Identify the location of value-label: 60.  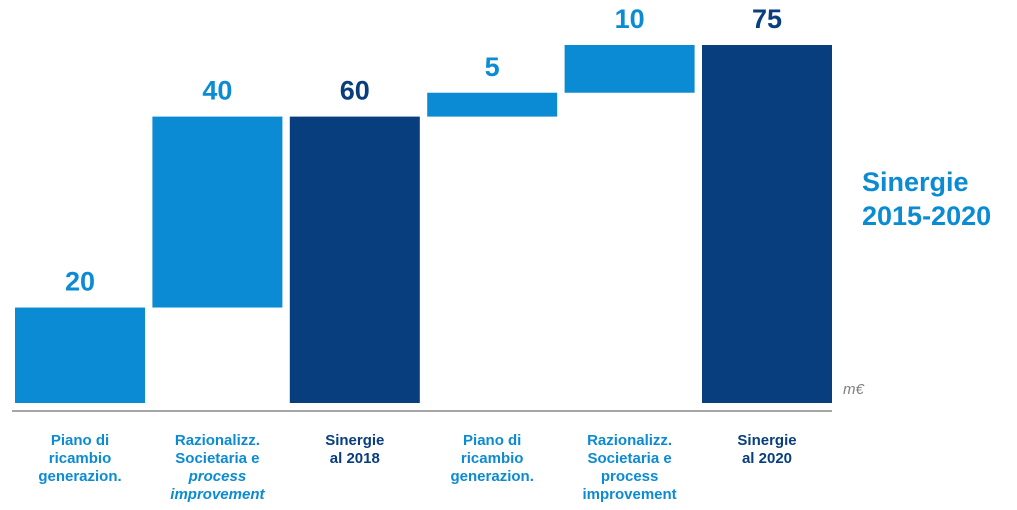
(355, 91).